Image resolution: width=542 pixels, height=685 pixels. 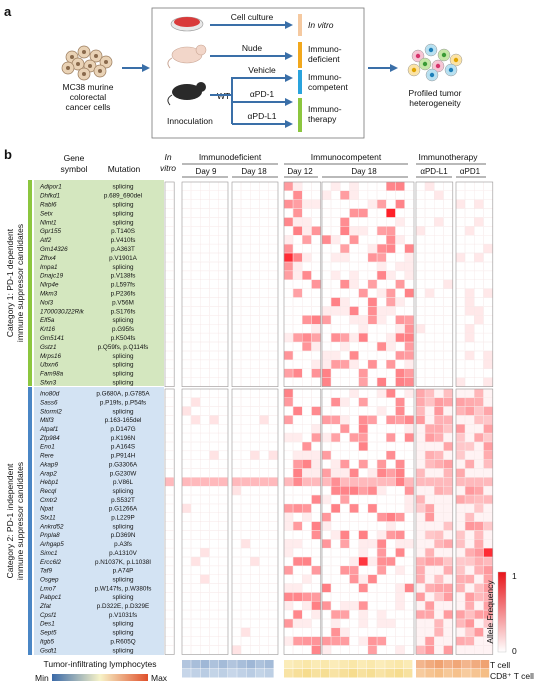 What do you see at coordinates (52, 276) in the screenshot?
I see `gene-symbol: Dnajc19` at bounding box center [52, 276].